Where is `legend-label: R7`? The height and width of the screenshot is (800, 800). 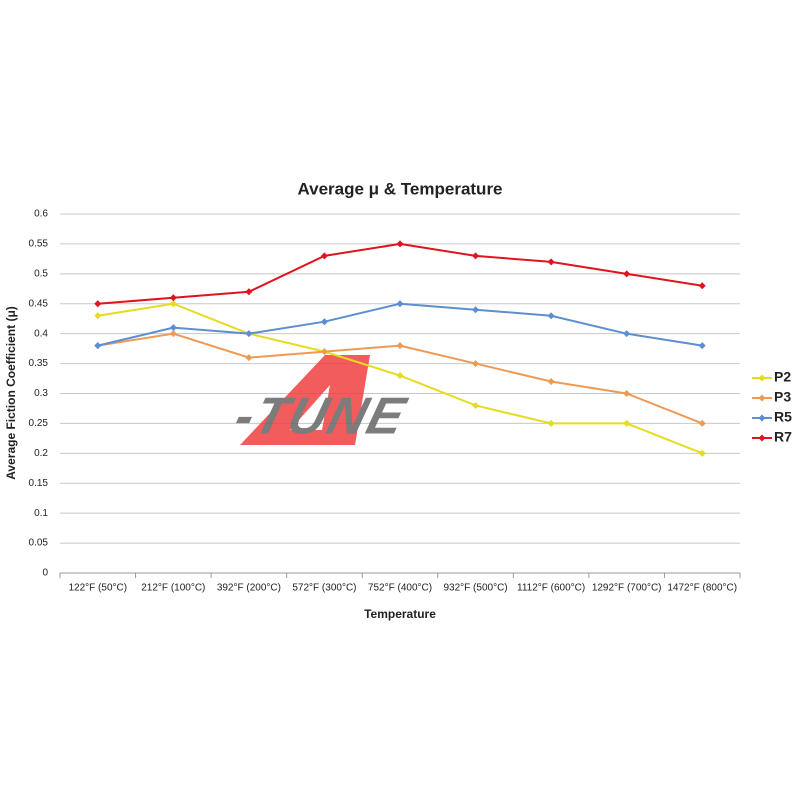
legend-label: R7 is located at coordinates (783, 437).